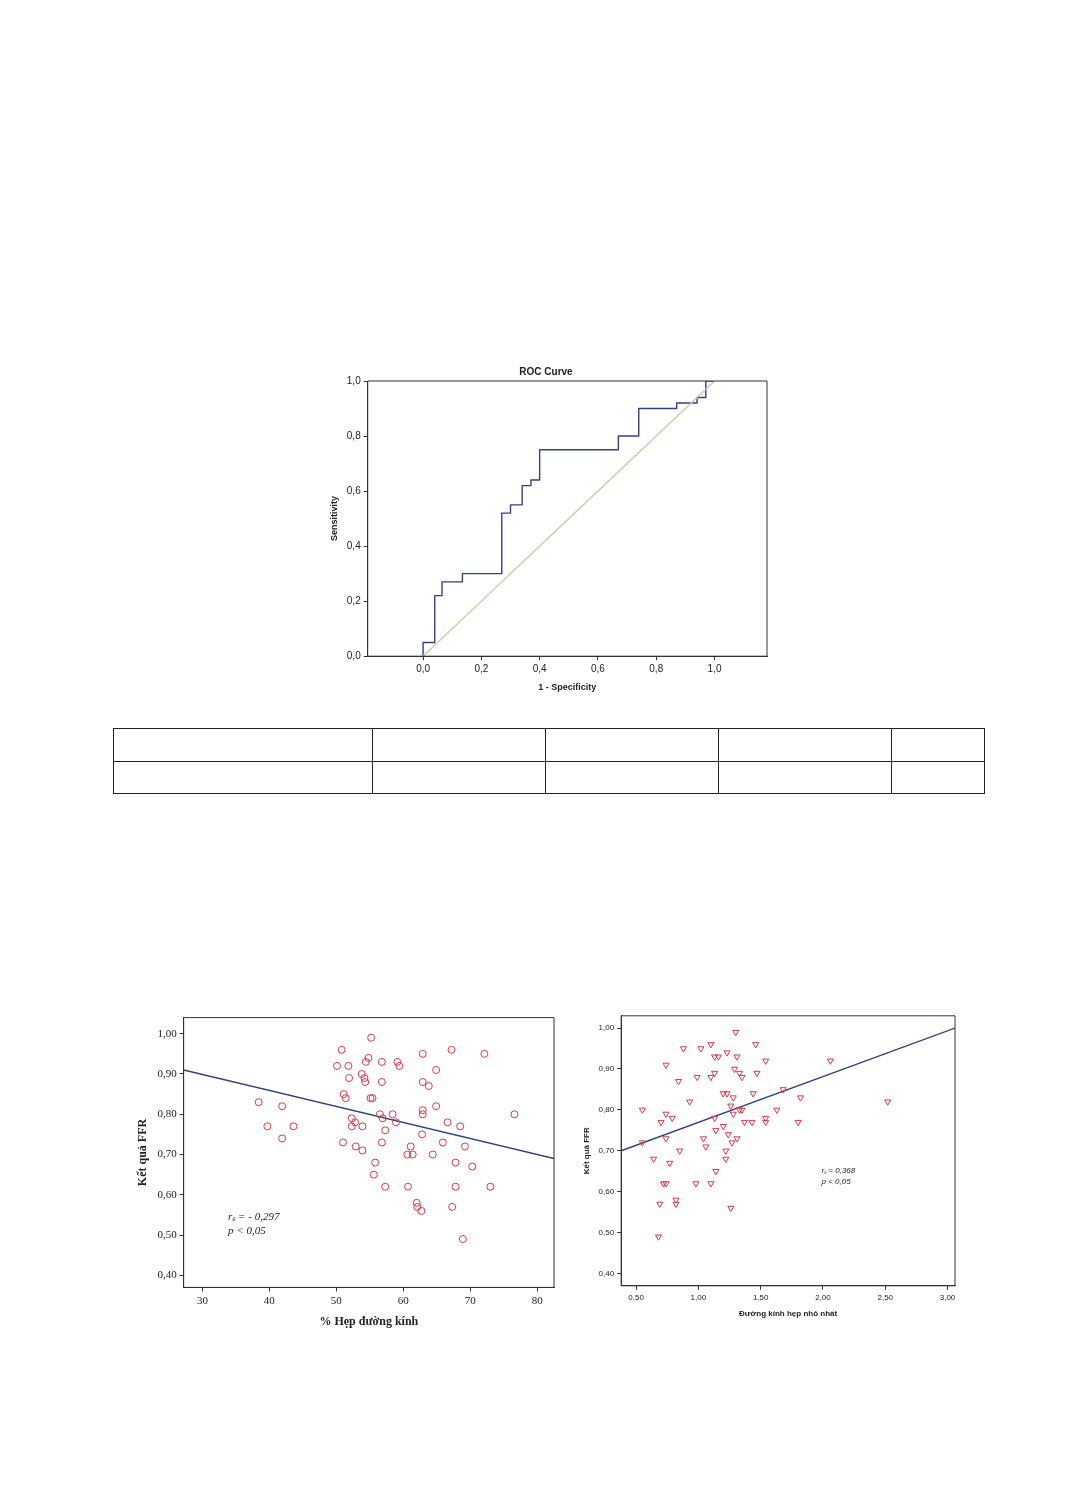  What do you see at coordinates (947, 1297) in the screenshot?
I see `x-tick-label: 3,00` at bounding box center [947, 1297].